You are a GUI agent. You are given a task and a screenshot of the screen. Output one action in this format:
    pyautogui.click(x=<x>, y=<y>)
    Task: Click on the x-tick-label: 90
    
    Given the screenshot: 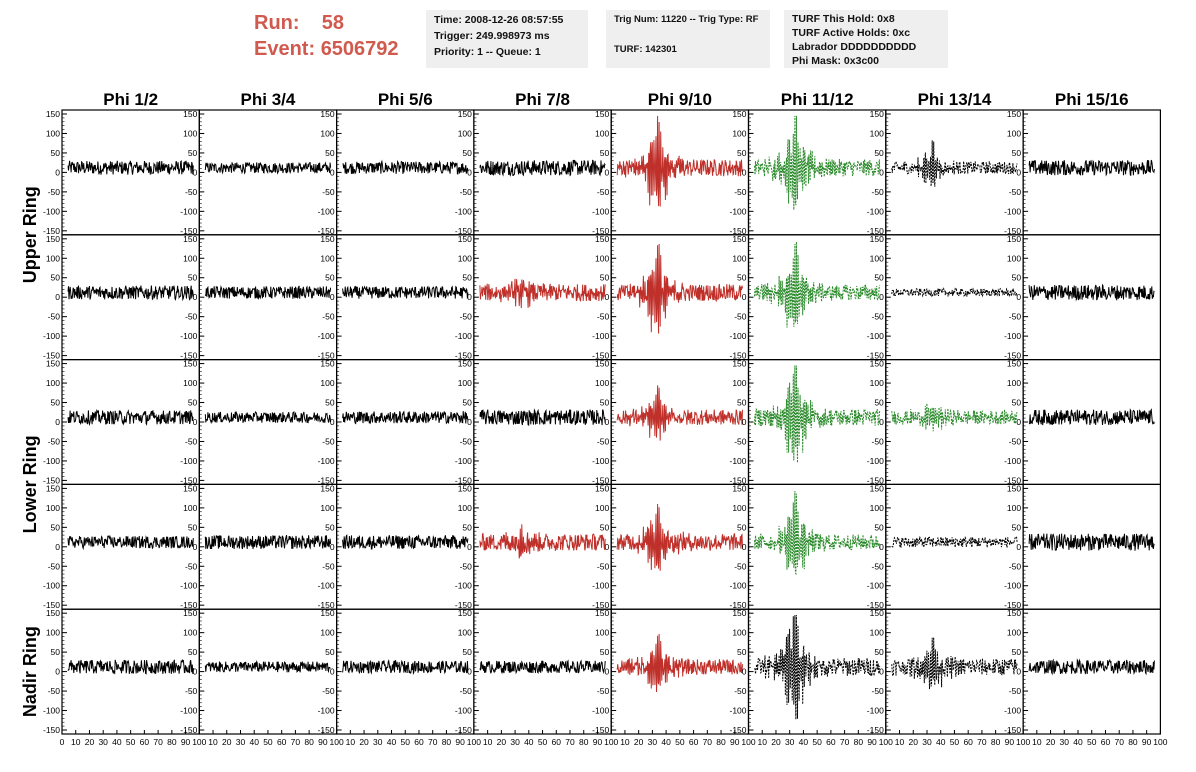 What is the action you would take?
    pyautogui.click(x=323, y=742)
    